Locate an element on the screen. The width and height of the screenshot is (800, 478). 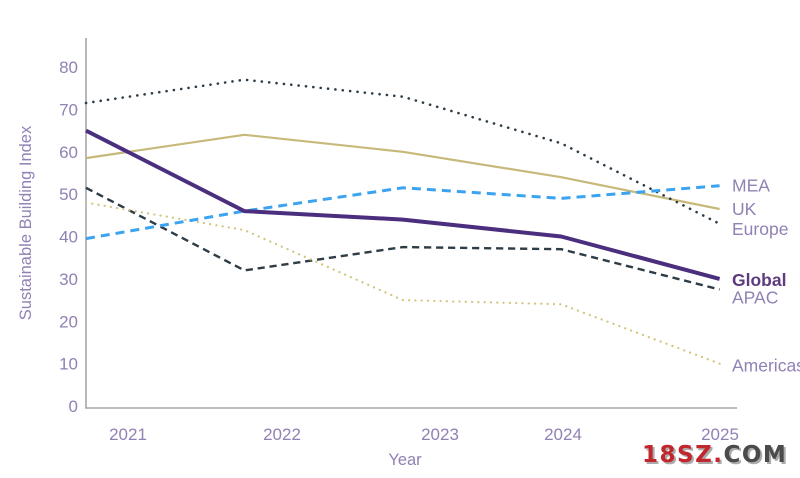
y-tick-label: 50 is located at coordinates (68, 194).